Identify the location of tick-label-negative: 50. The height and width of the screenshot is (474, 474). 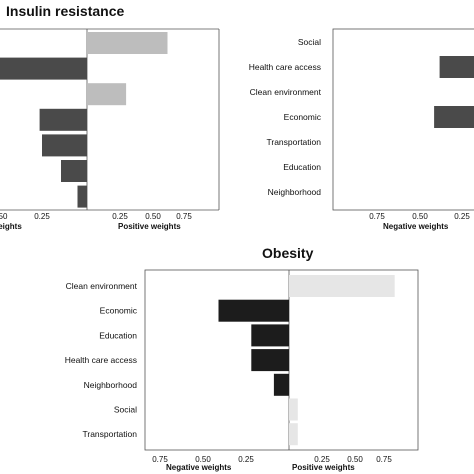
(4, 216).